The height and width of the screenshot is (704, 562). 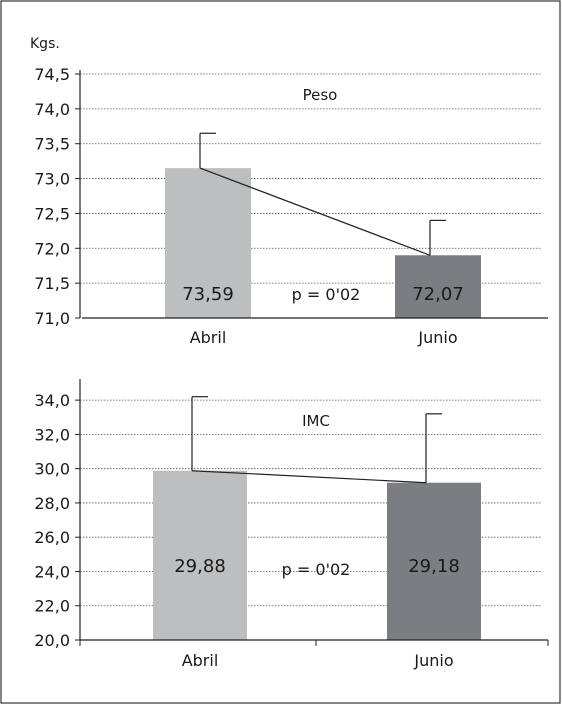 What do you see at coordinates (320, 95) in the screenshot?
I see `chart-title-peso: Peso` at bounding box center [320, 95].